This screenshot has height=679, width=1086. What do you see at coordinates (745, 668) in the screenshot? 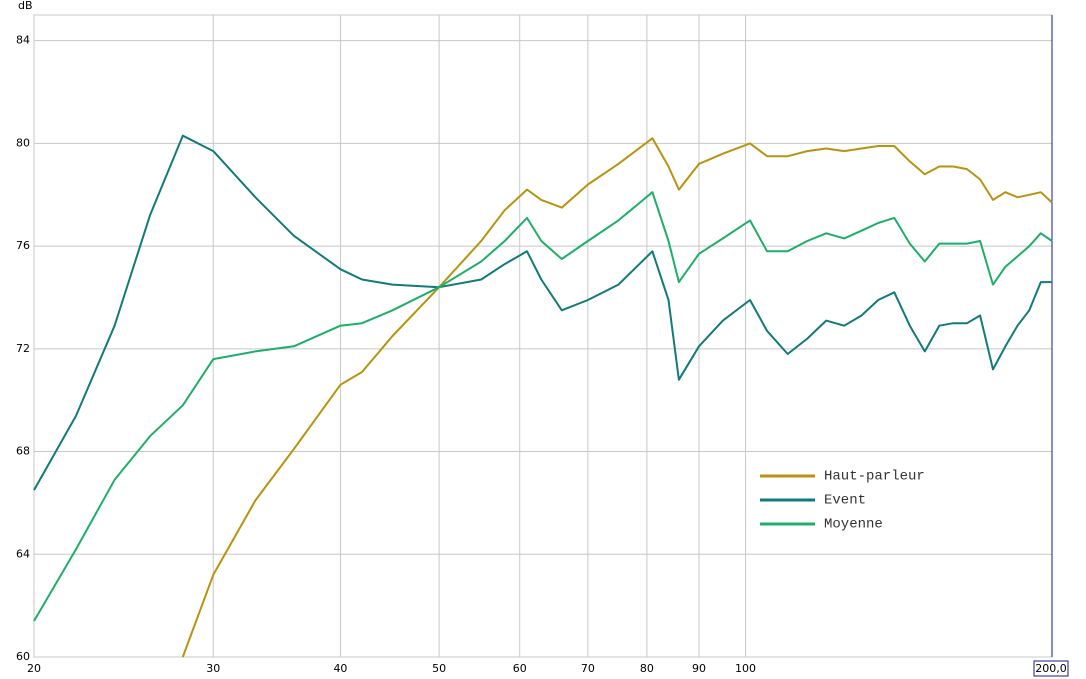
I see `x-tick-label: 100` at bounding box center [745, 668].